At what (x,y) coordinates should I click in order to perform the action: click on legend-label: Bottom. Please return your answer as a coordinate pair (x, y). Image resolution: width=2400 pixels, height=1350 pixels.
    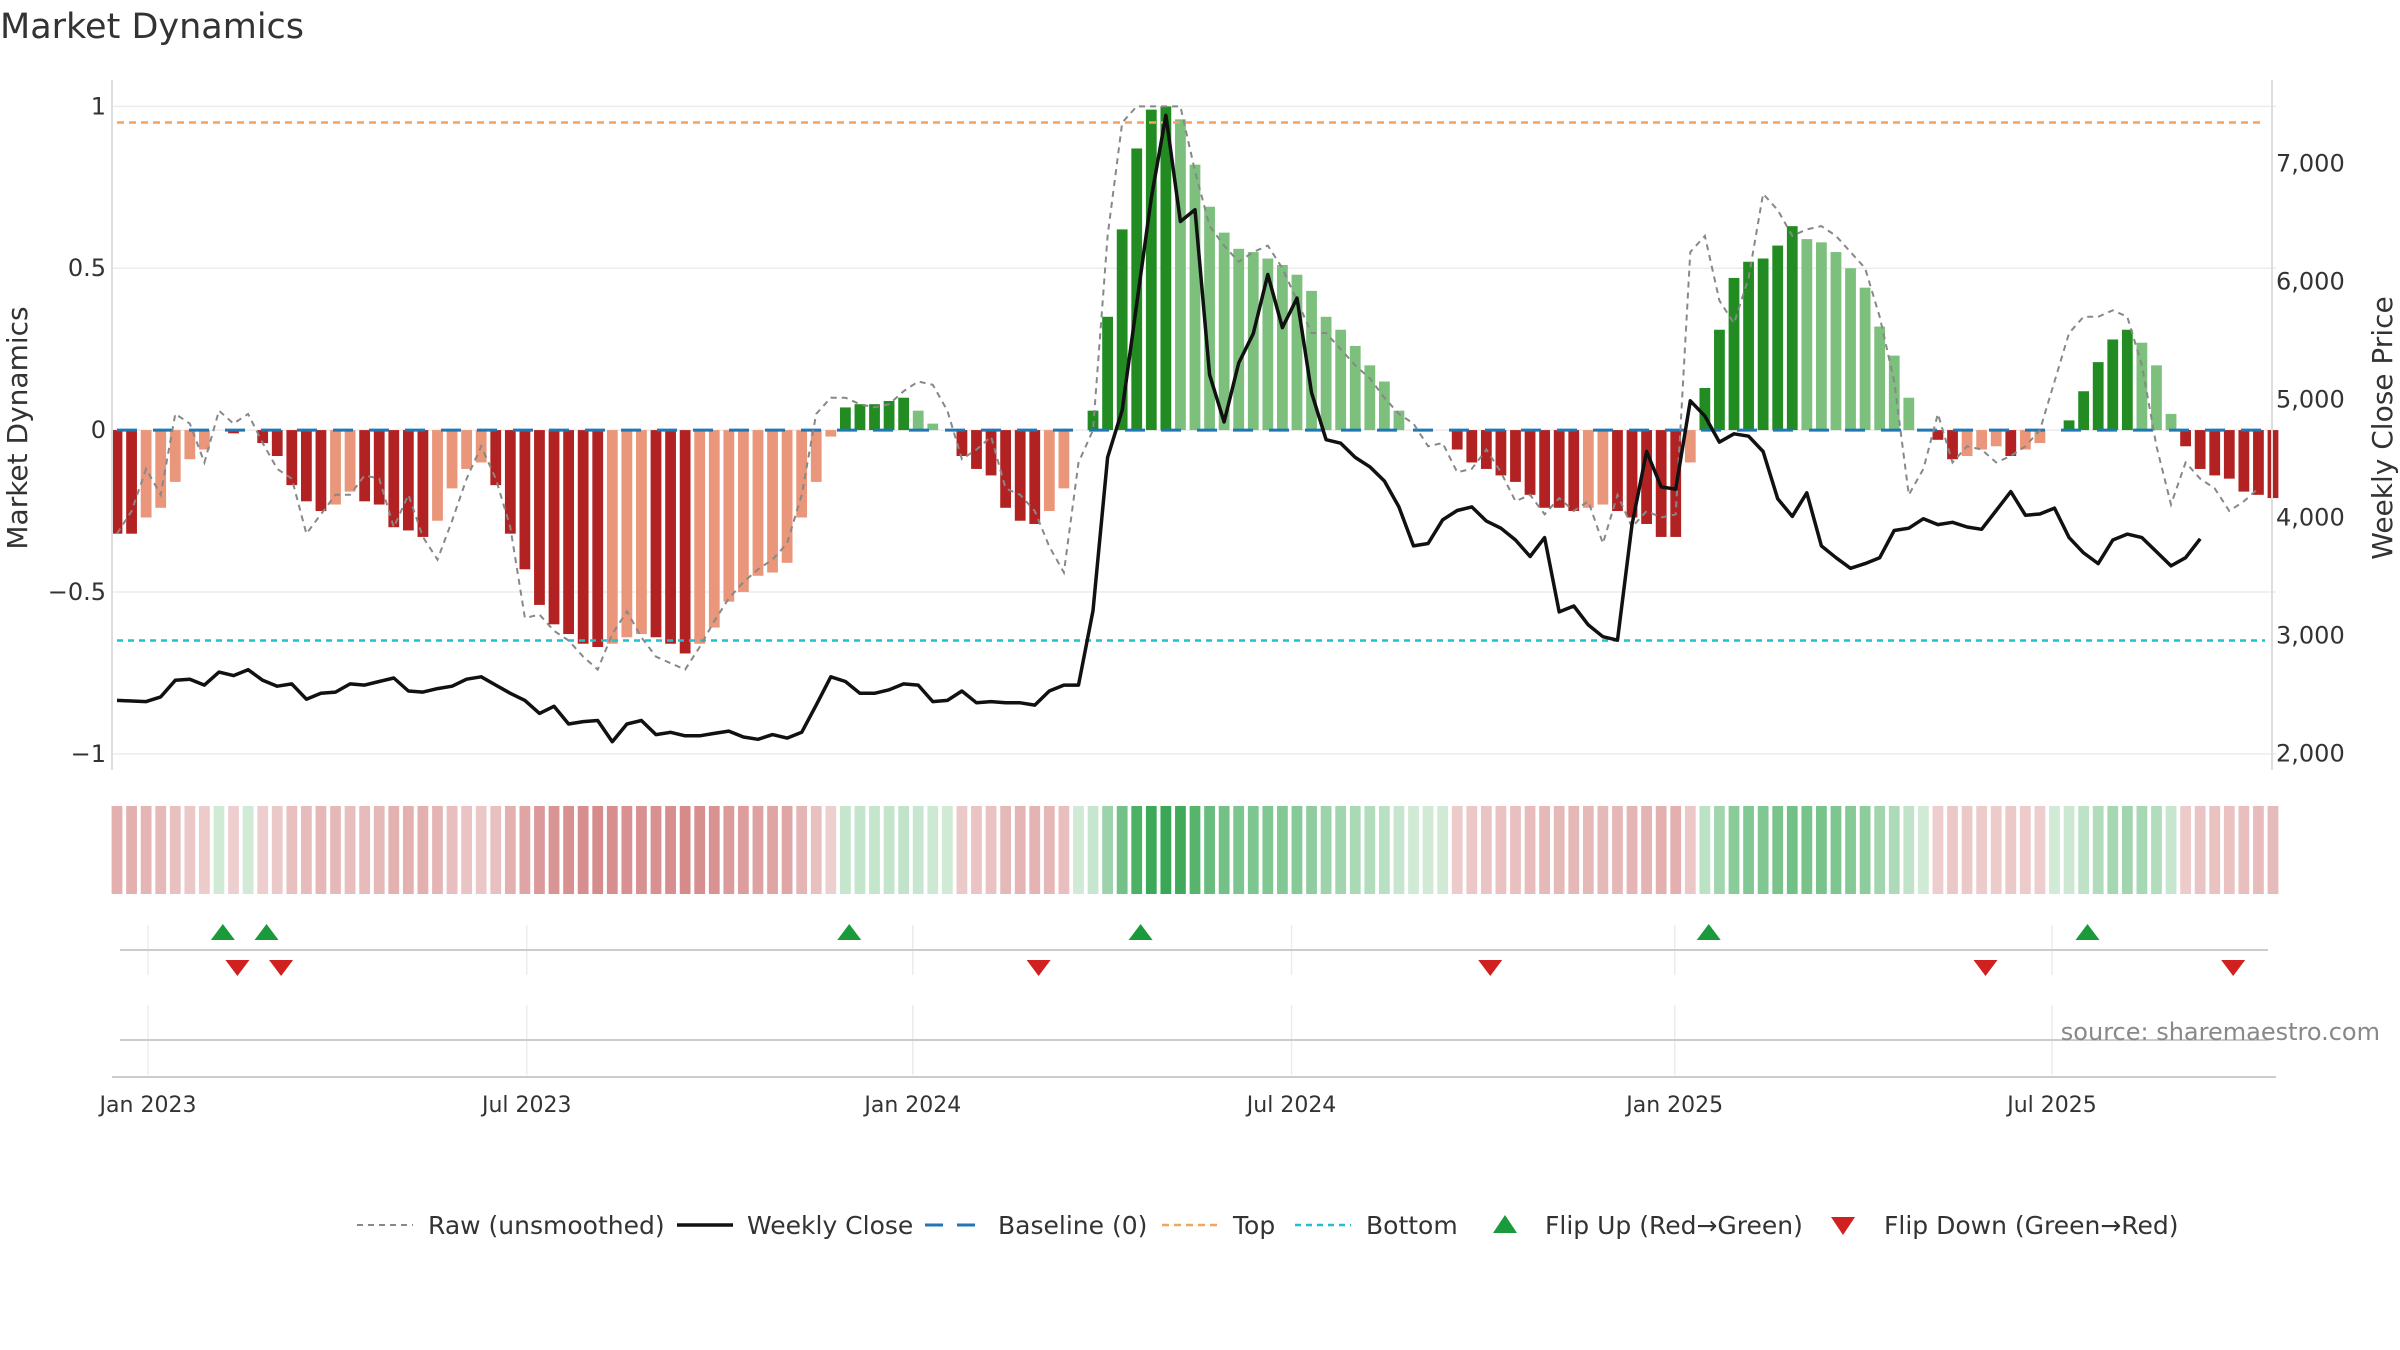
    Looking at the image, I should click on (1412, 1225).